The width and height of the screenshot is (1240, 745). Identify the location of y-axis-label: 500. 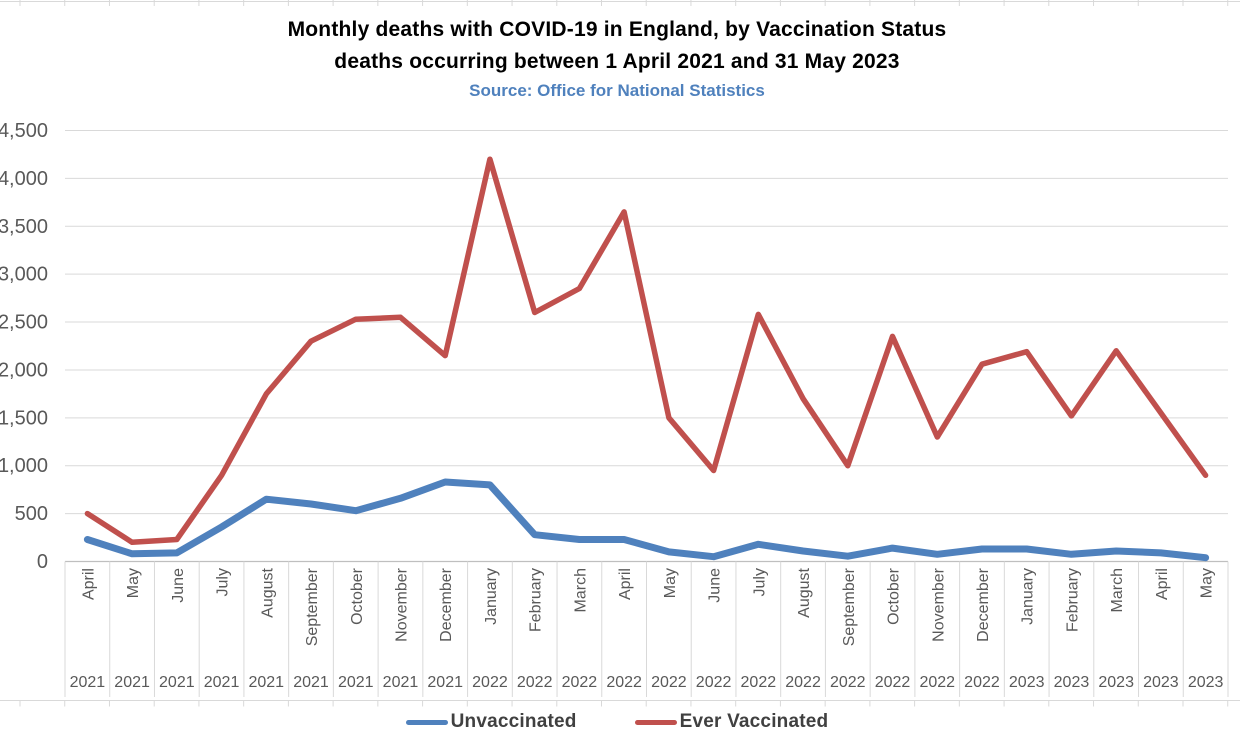
(31, 514).